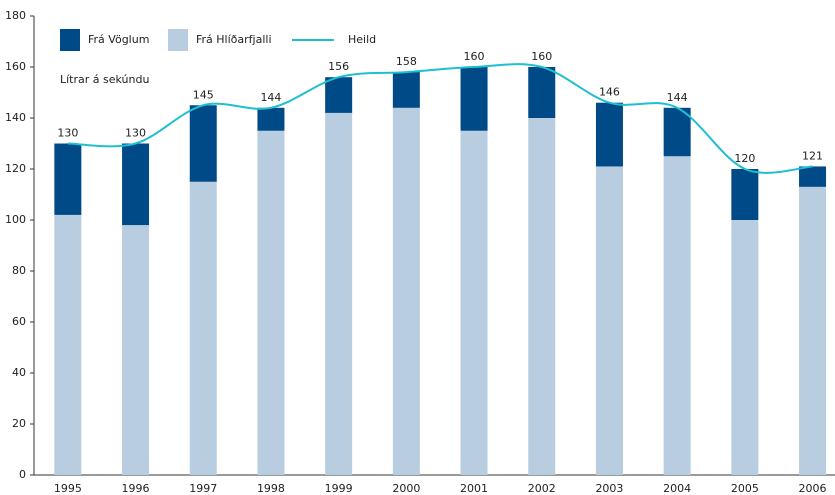  Describe the element at coordinates (15, 15) in the screenshot. I see `y-tick-label: 180` at that location.